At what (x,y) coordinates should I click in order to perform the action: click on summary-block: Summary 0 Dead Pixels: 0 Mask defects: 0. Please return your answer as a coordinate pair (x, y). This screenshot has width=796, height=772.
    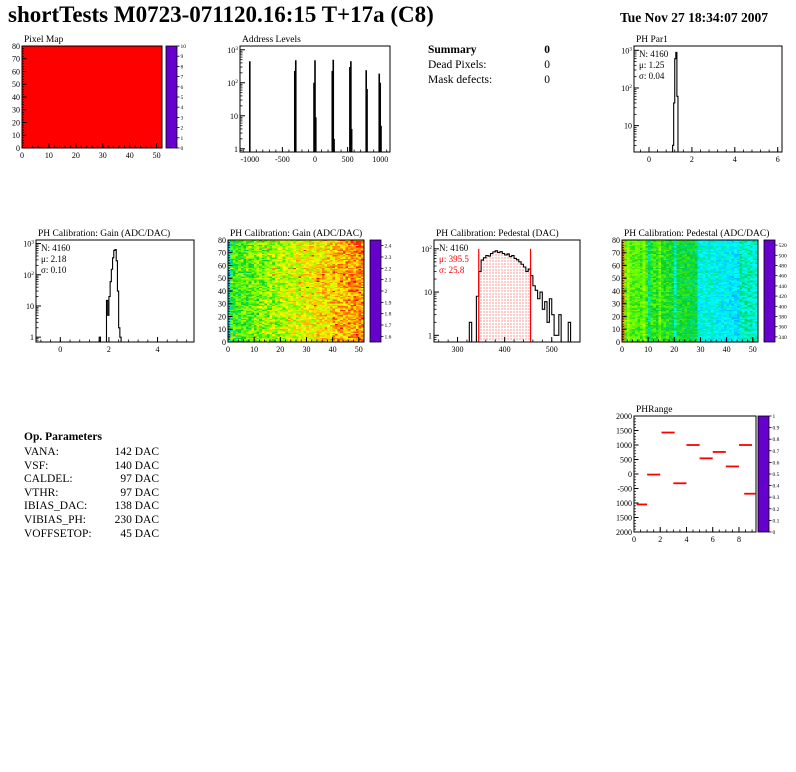
    Looking at the image, I should click on (489, 65).